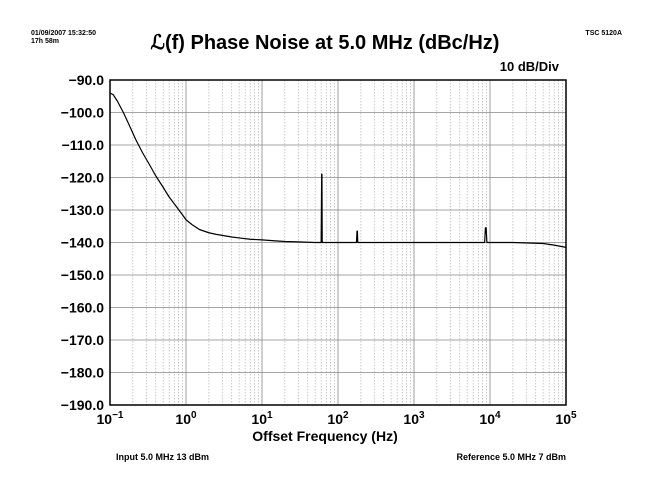 This screenshot has height=502, width=650. I want to click on reference-info: Reference 5.0 MHz 7 dBm, so click(511, 457).